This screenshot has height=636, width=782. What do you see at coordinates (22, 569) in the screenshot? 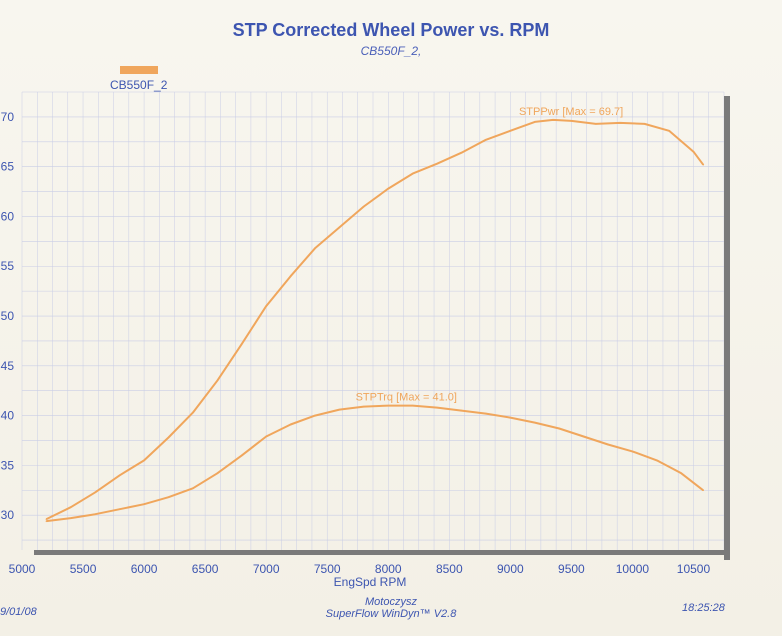
I see `x-tick-label: 5000` at bounding box center [22, 569].